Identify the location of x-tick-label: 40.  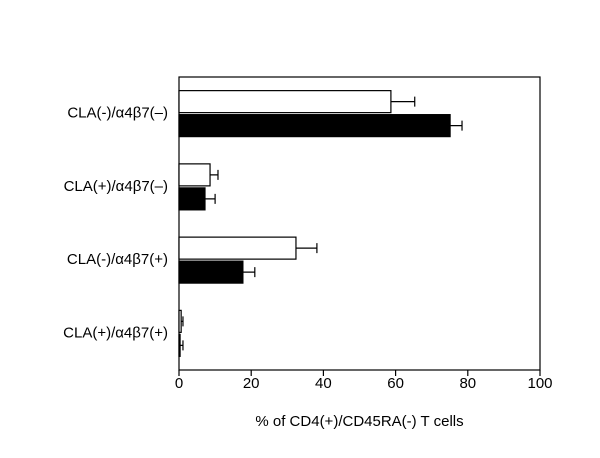
(323, 383).